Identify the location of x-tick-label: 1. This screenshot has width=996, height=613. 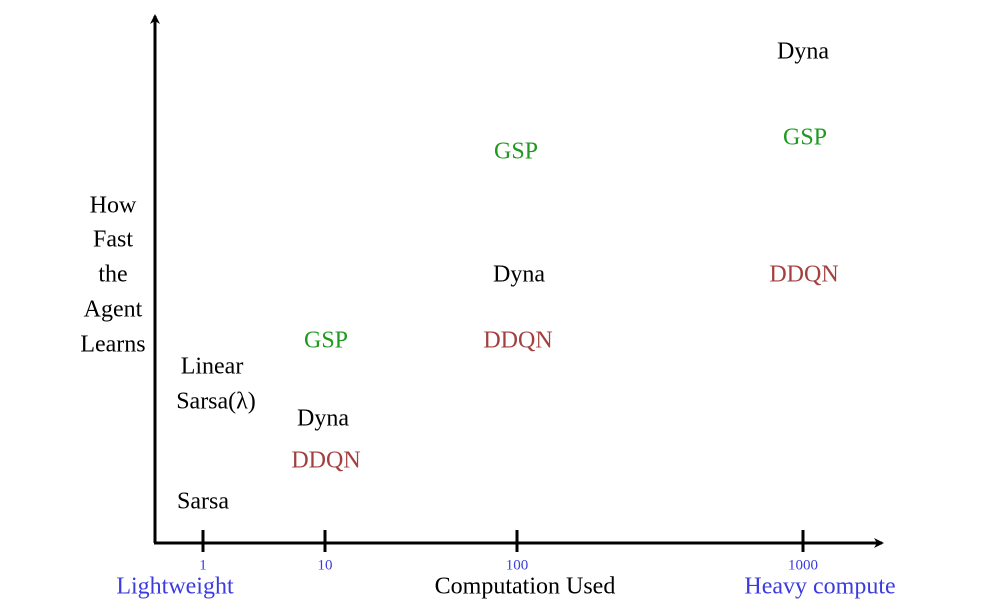
(203, 565).